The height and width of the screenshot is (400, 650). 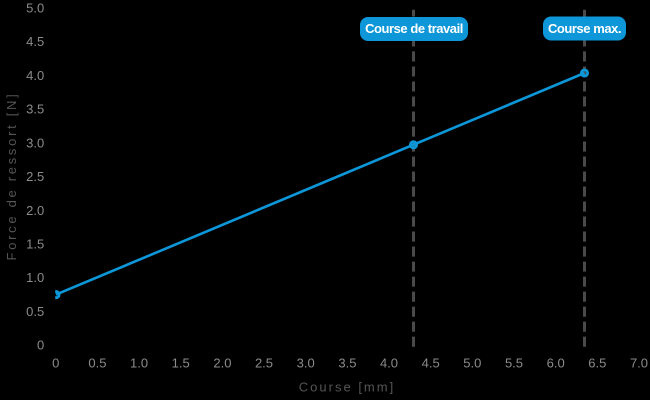 What do you see at coordinates (11, 176) in the screenshot?
I see `svg-text: Force de ressort [N]` at bounding box center [11, 176].